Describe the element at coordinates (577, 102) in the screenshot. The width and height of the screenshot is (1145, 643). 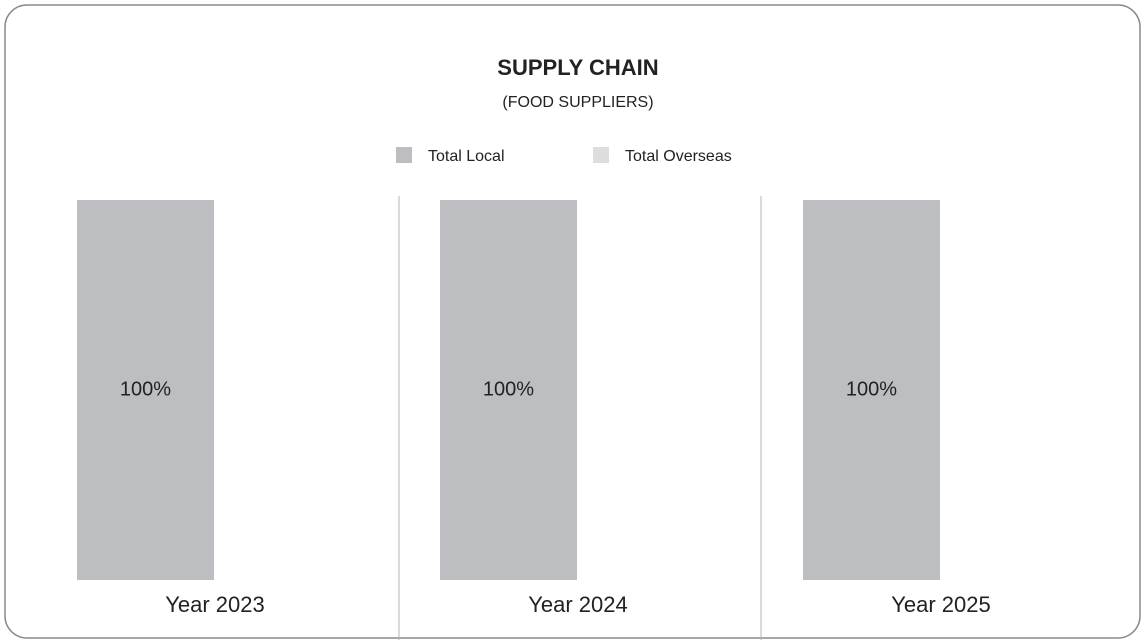
I see `chart-subtitle: (FOOD SUPPLIERS)` at that location.